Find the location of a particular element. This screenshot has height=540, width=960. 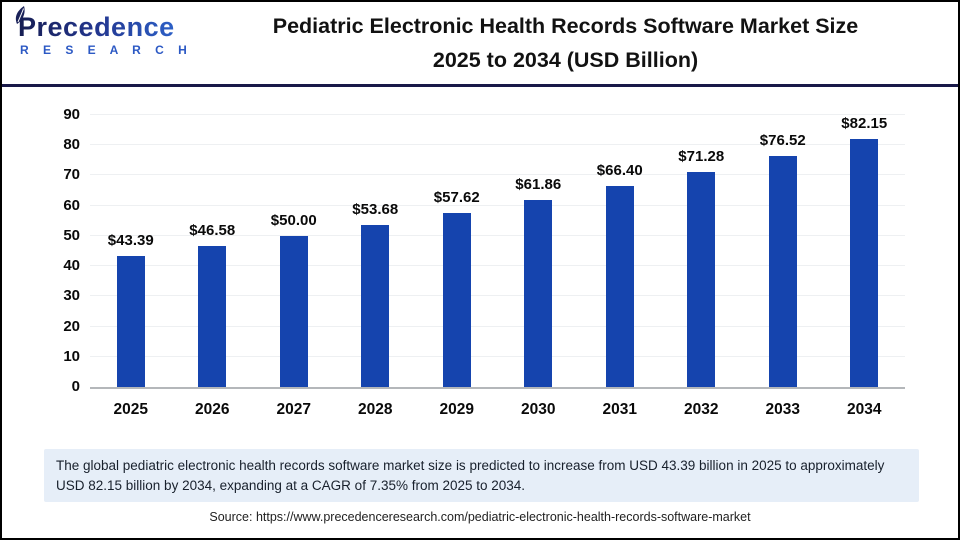

title-line-2: 2025 to 2034 (USD Billion) is located at coordinates (565, 60).